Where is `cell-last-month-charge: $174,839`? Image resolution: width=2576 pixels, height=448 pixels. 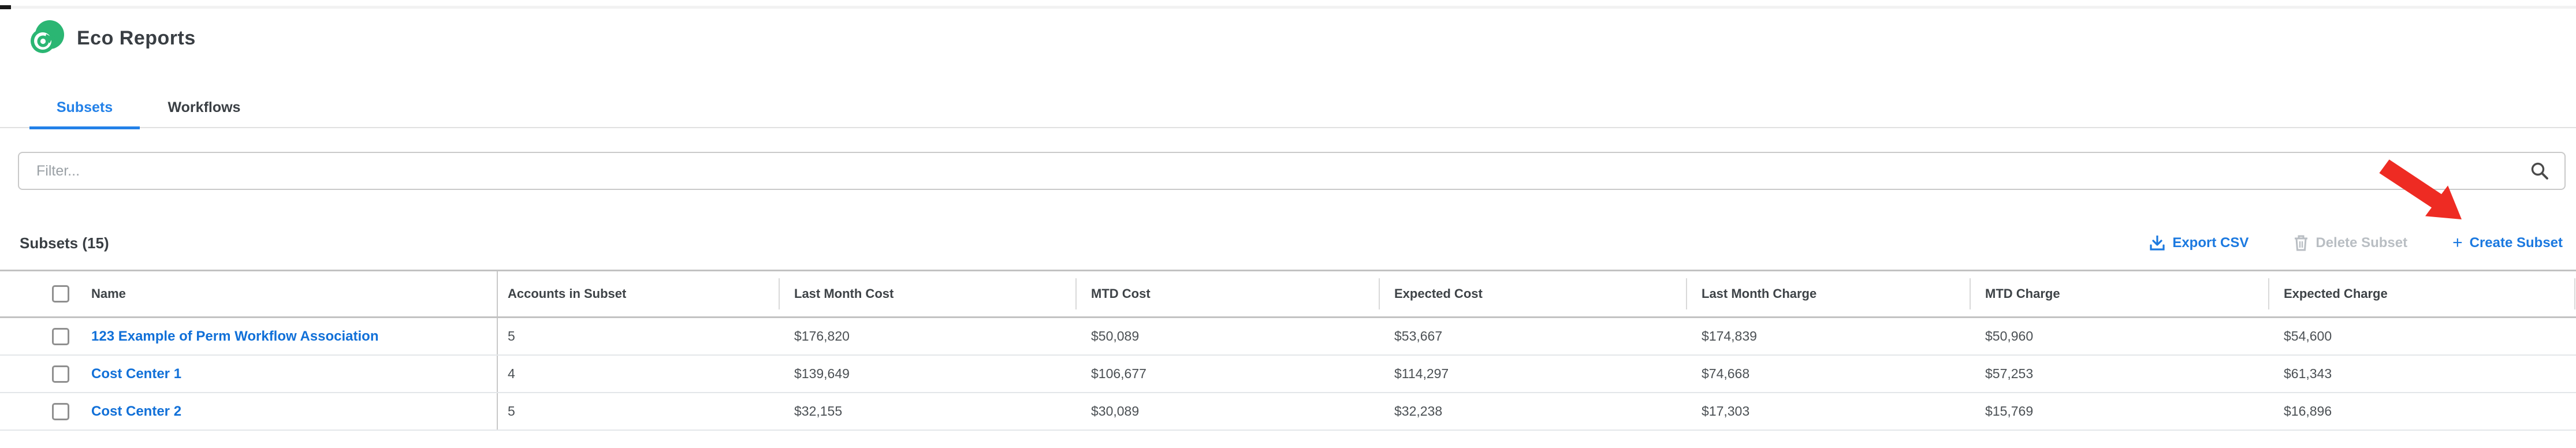
cell-last-month-charge: $174,839 is located at coordinates (1729, 336).